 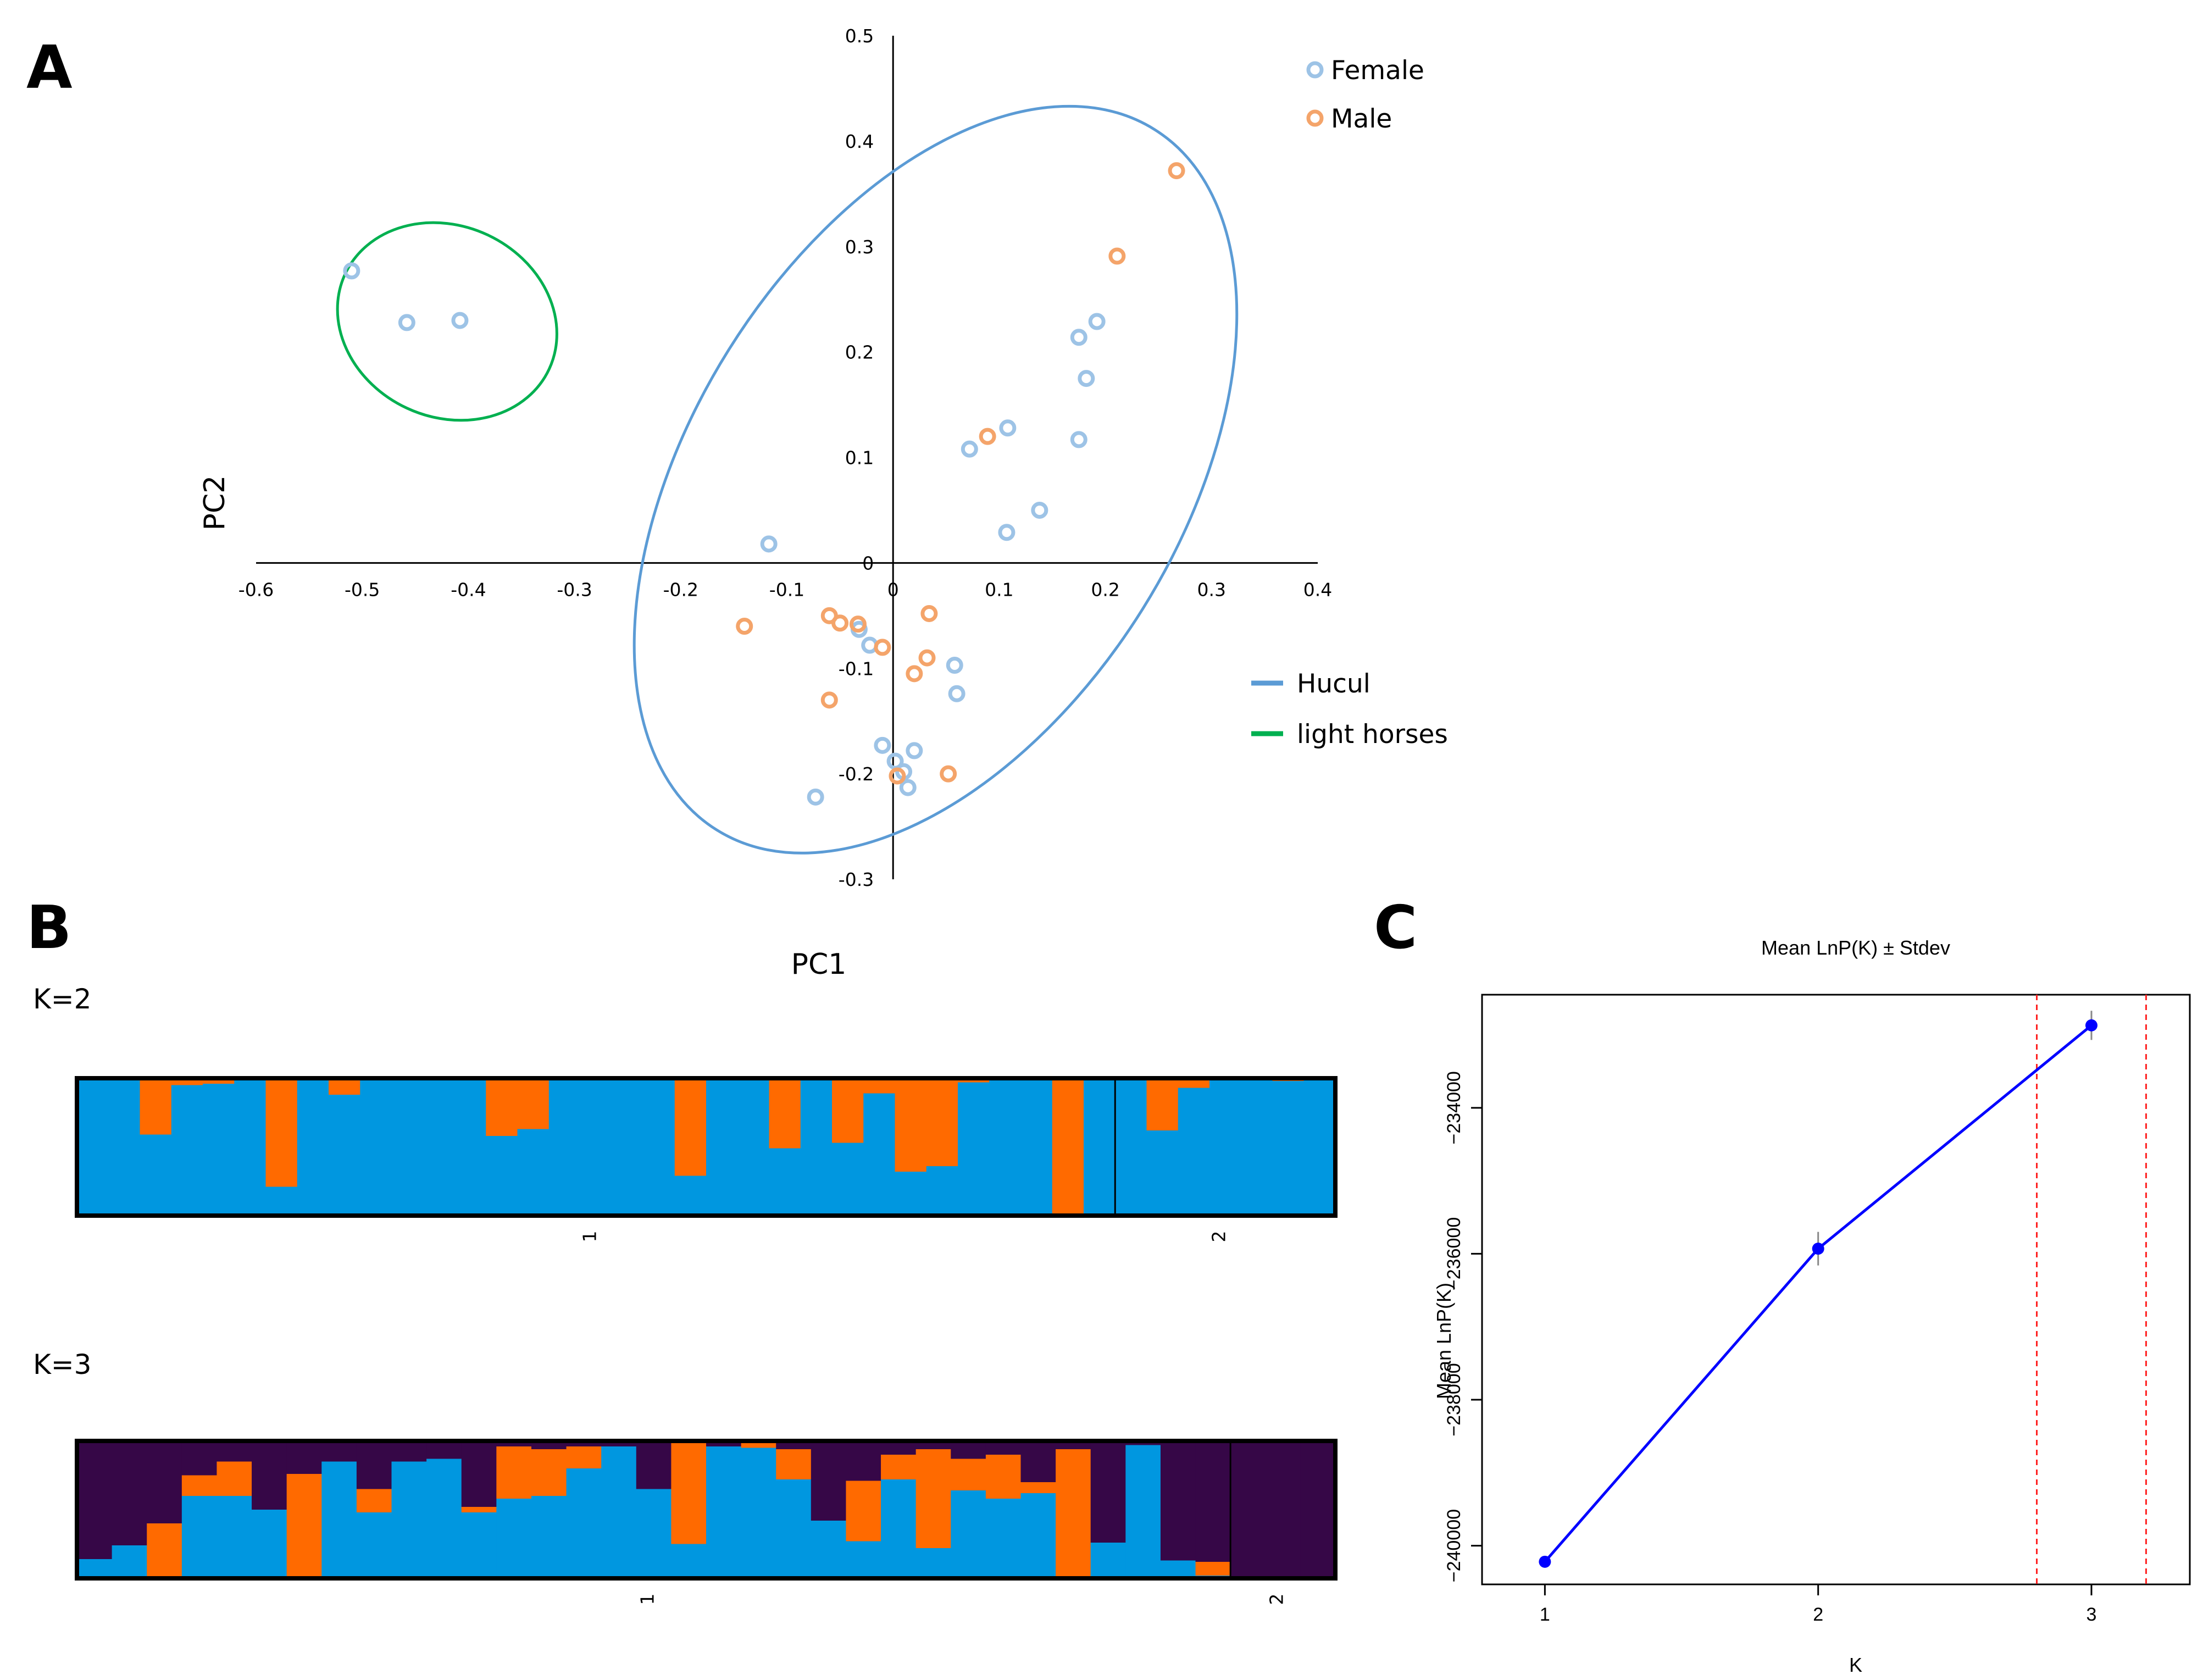 What do you see at coordinates (62, 999) in the screenshot?
I see `k2-label: K=2` at bounding box center [62, 999].